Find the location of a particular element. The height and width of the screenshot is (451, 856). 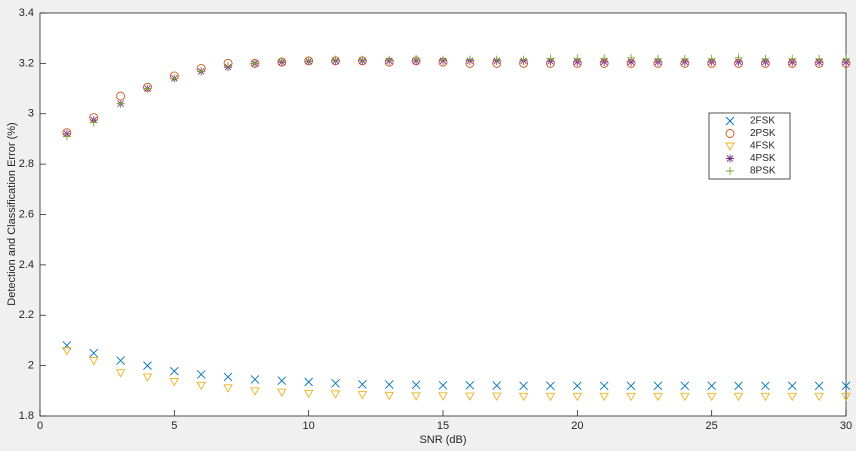

y-tick-label: 3 is located at coordinates (31, 114).